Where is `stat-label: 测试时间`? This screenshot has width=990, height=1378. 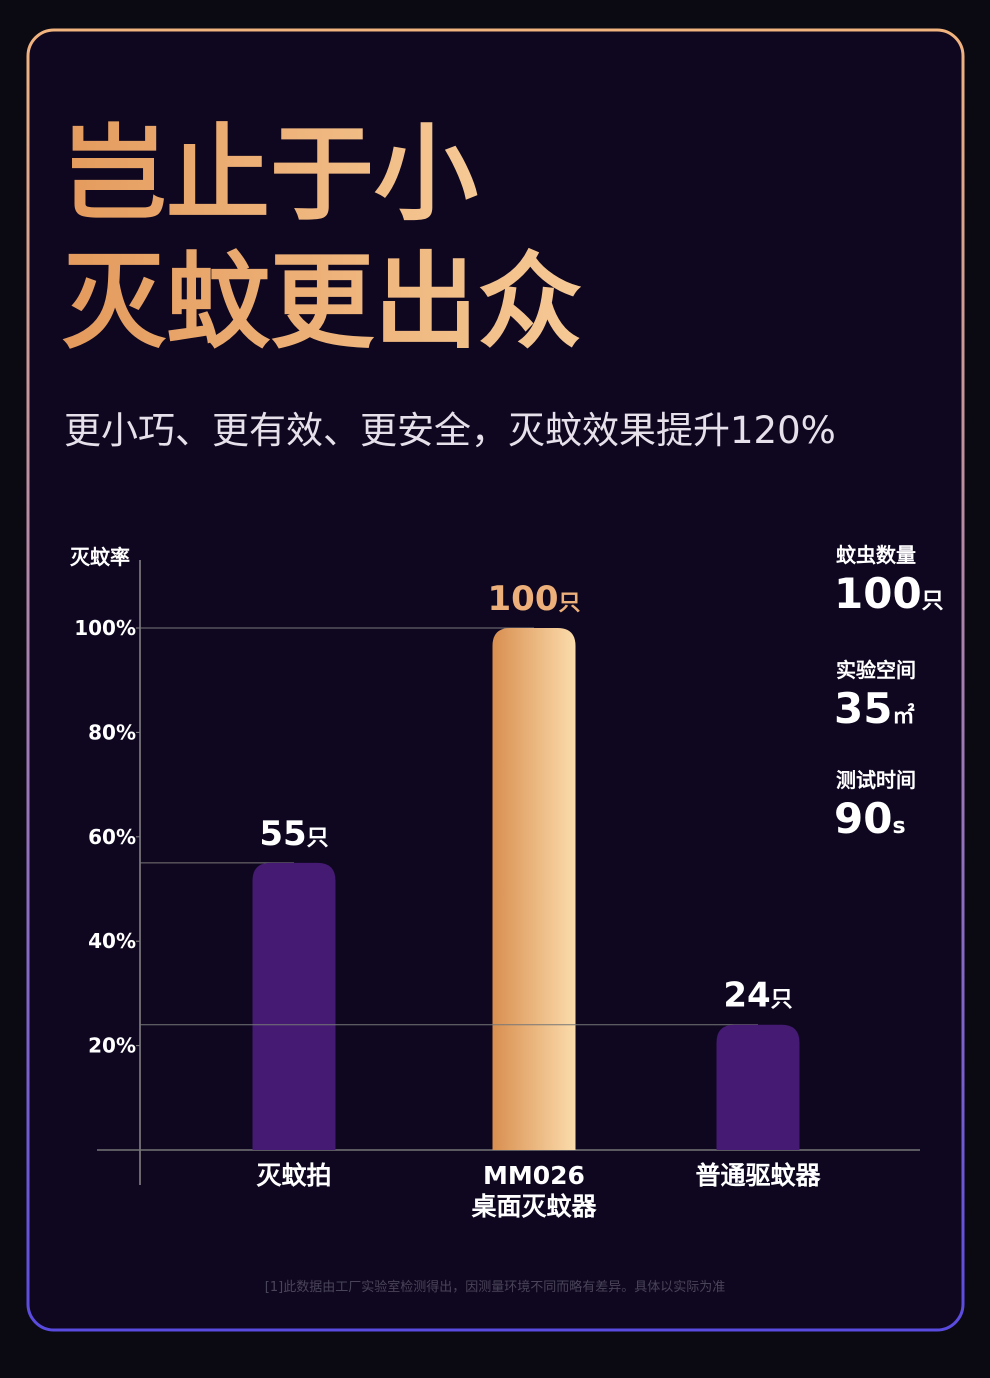 stat-label: 测试时间 is located at coordinates (876, 780).